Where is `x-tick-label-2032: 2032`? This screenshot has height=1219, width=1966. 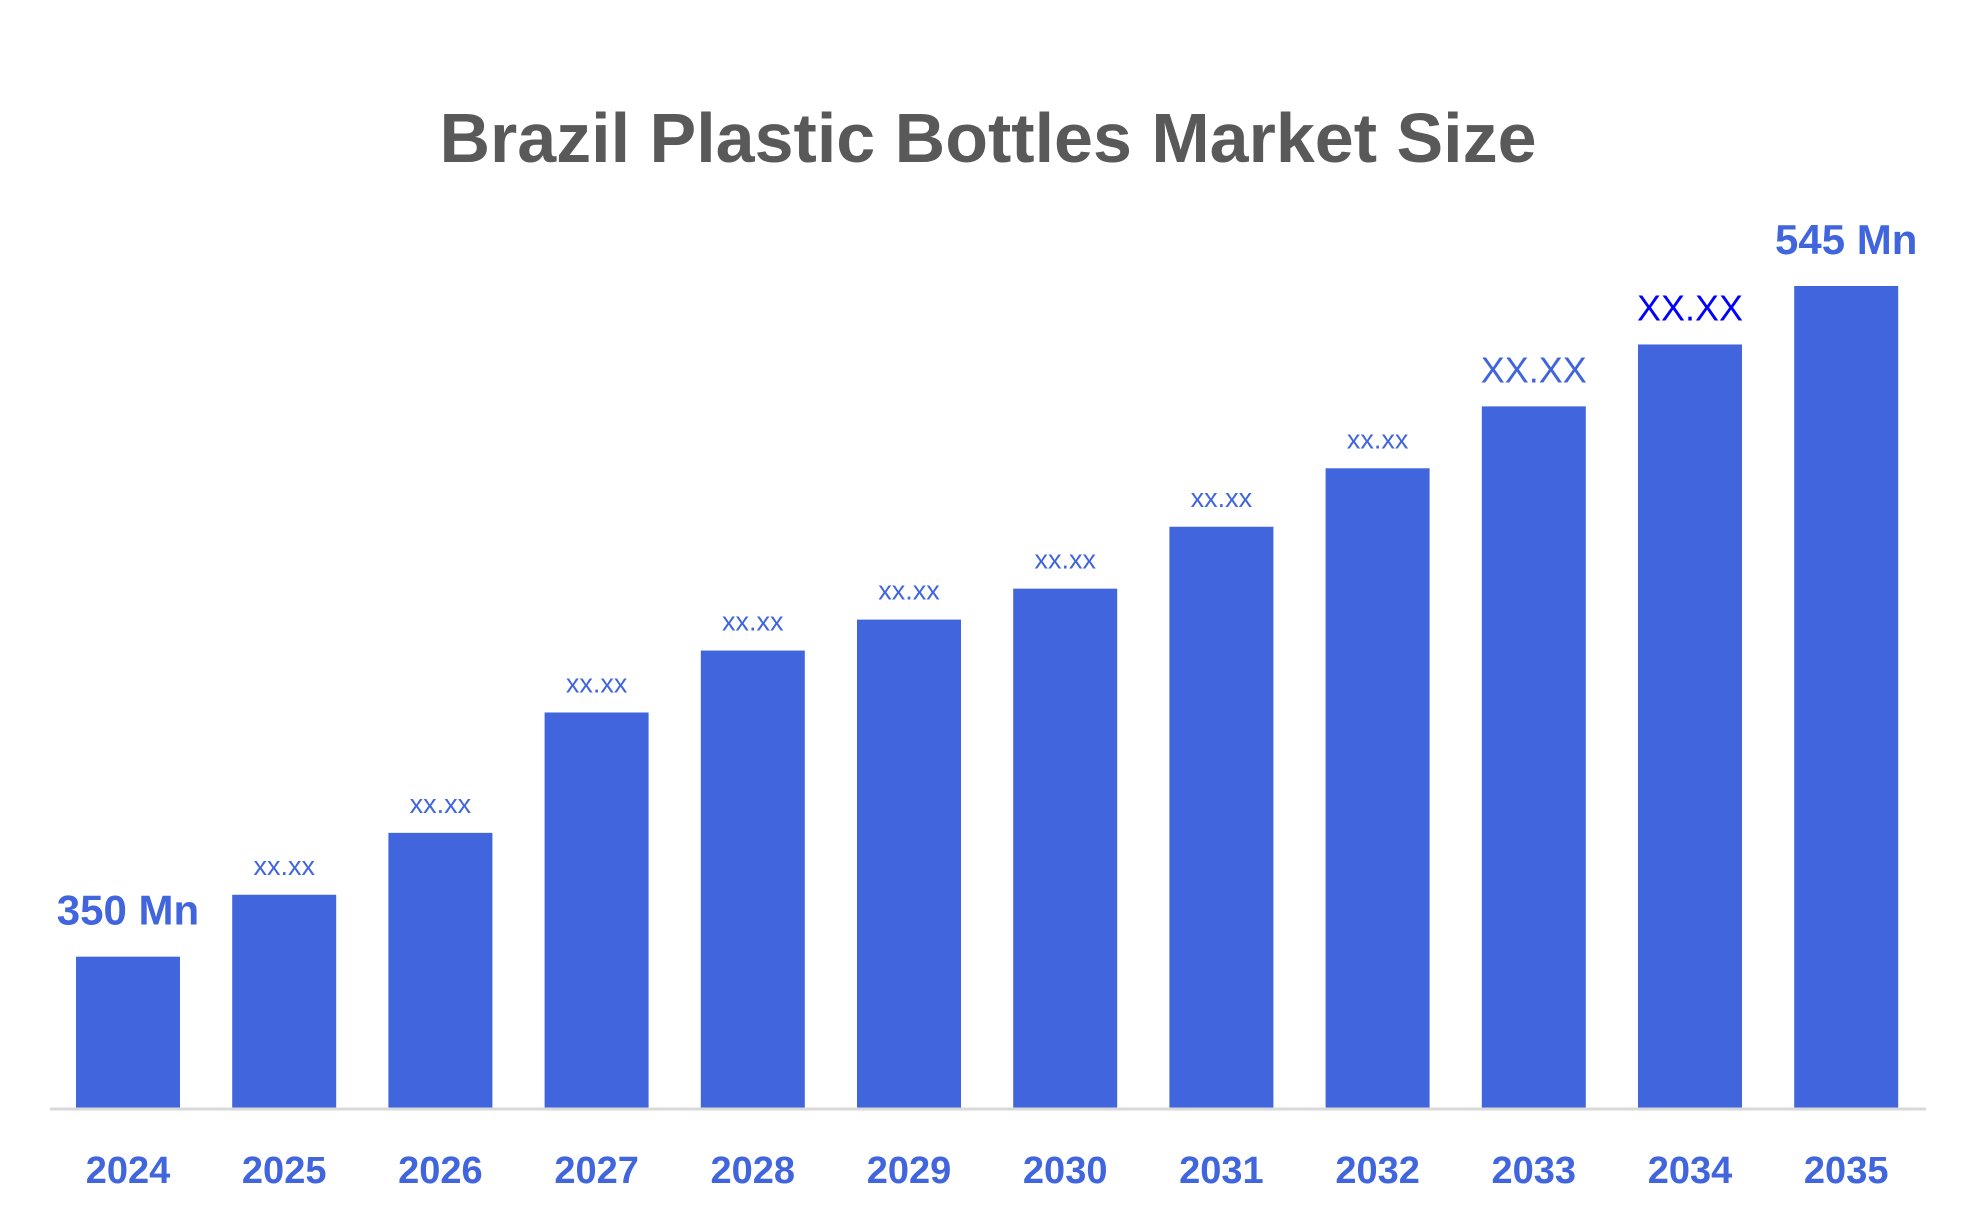 x-tick-label-2032: 2032 is located at coordinates (1377, 1171).